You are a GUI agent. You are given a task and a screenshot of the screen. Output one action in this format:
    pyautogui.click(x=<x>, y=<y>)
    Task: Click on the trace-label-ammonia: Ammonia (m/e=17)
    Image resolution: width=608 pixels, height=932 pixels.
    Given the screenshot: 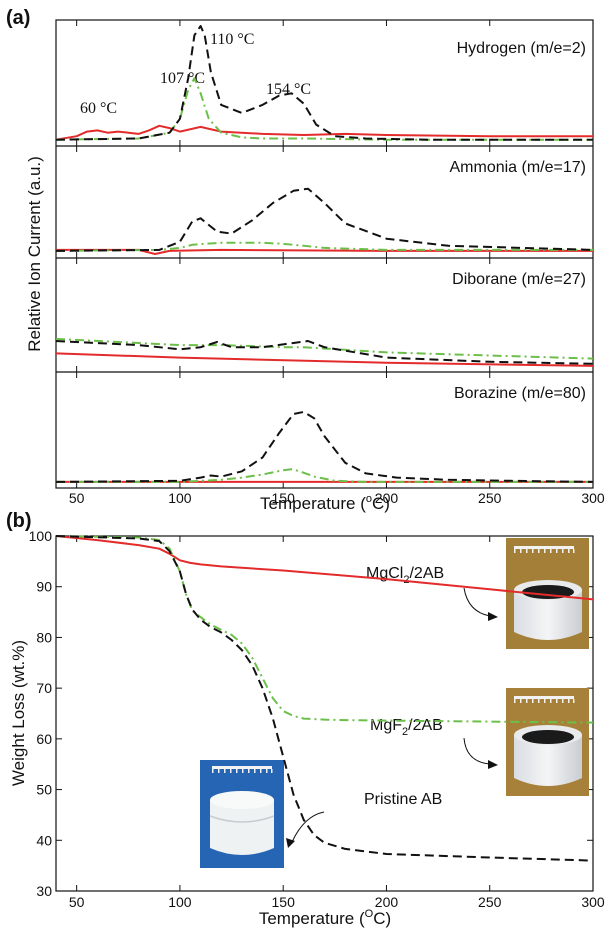 What is the action you would take?
    pyautogui.click(x=518, y=167)
    